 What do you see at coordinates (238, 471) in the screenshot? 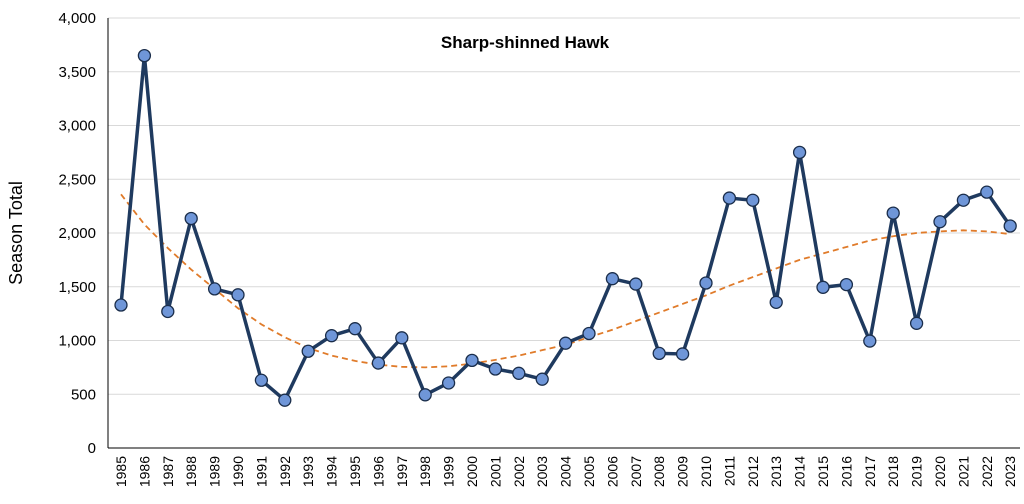
I see `x-tick-label: 1990` at bounding box center [238, 471].